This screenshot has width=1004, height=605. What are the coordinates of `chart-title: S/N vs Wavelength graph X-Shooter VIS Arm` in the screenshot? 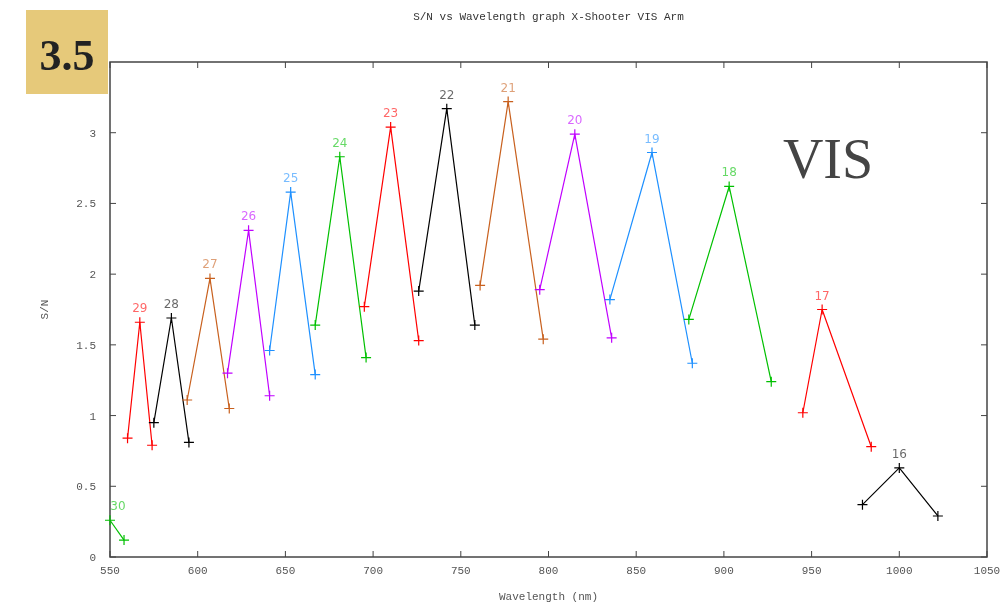 It's located at (549, 17).